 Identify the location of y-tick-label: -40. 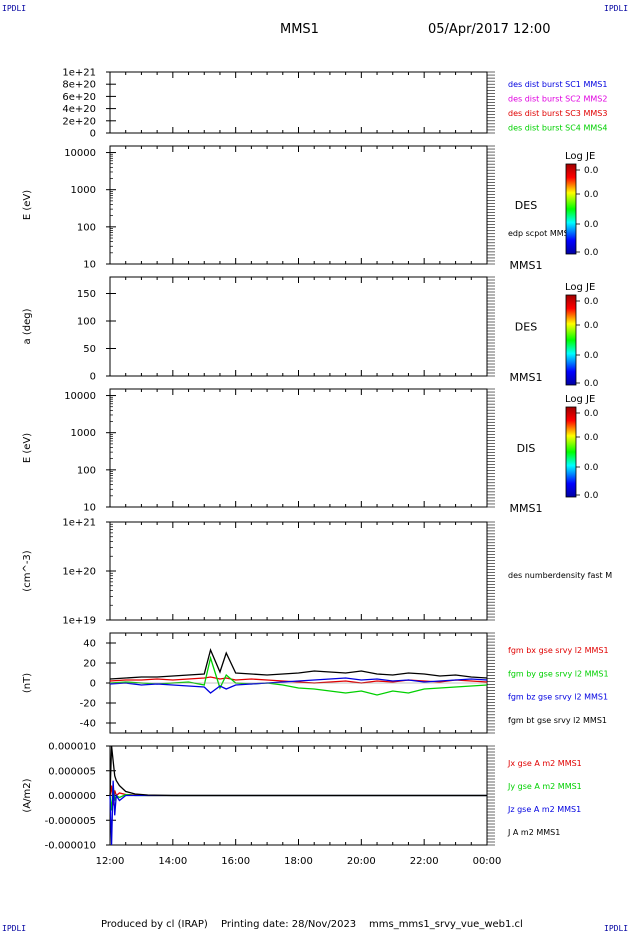
(88, 724).